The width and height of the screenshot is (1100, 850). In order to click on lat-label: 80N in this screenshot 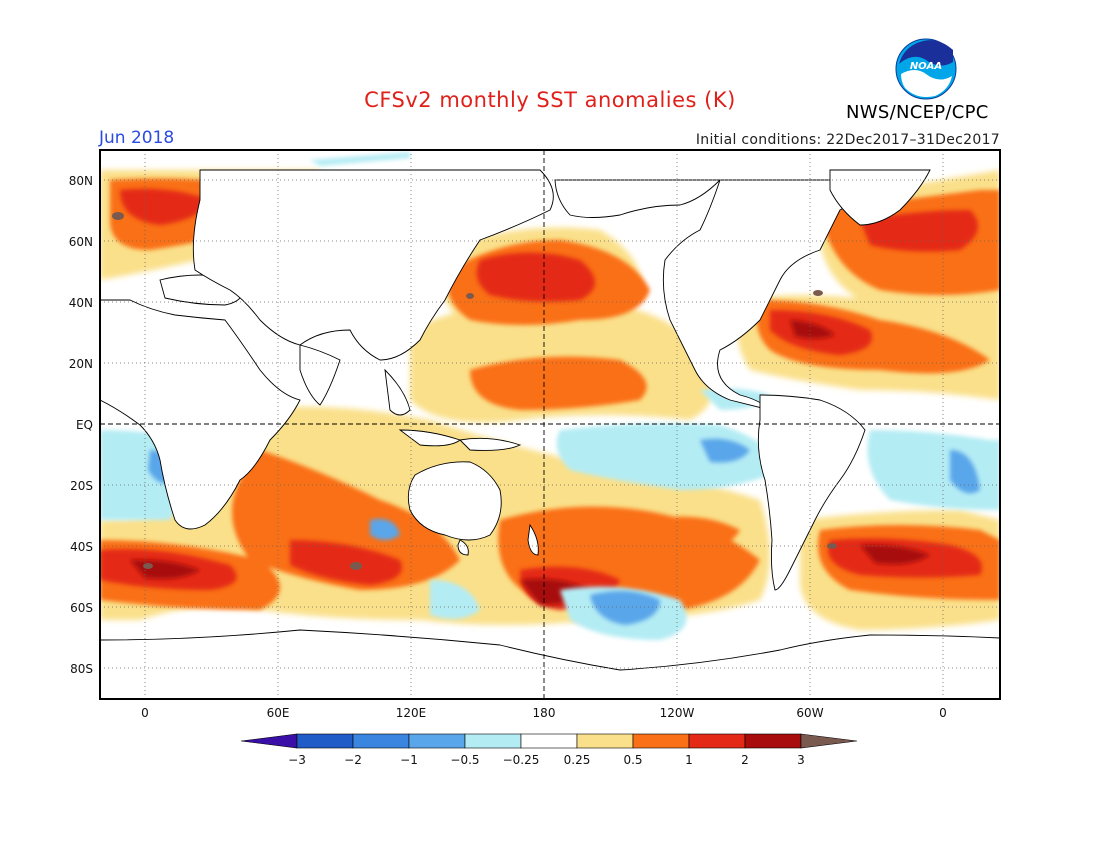, I will do `click(81, 181)`.